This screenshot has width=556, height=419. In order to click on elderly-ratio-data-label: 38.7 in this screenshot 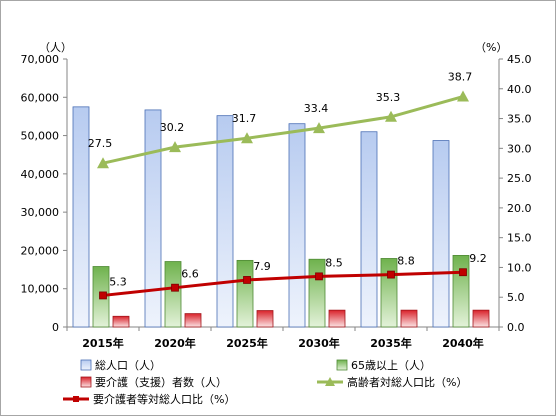, I will do `click(460, 77)`.